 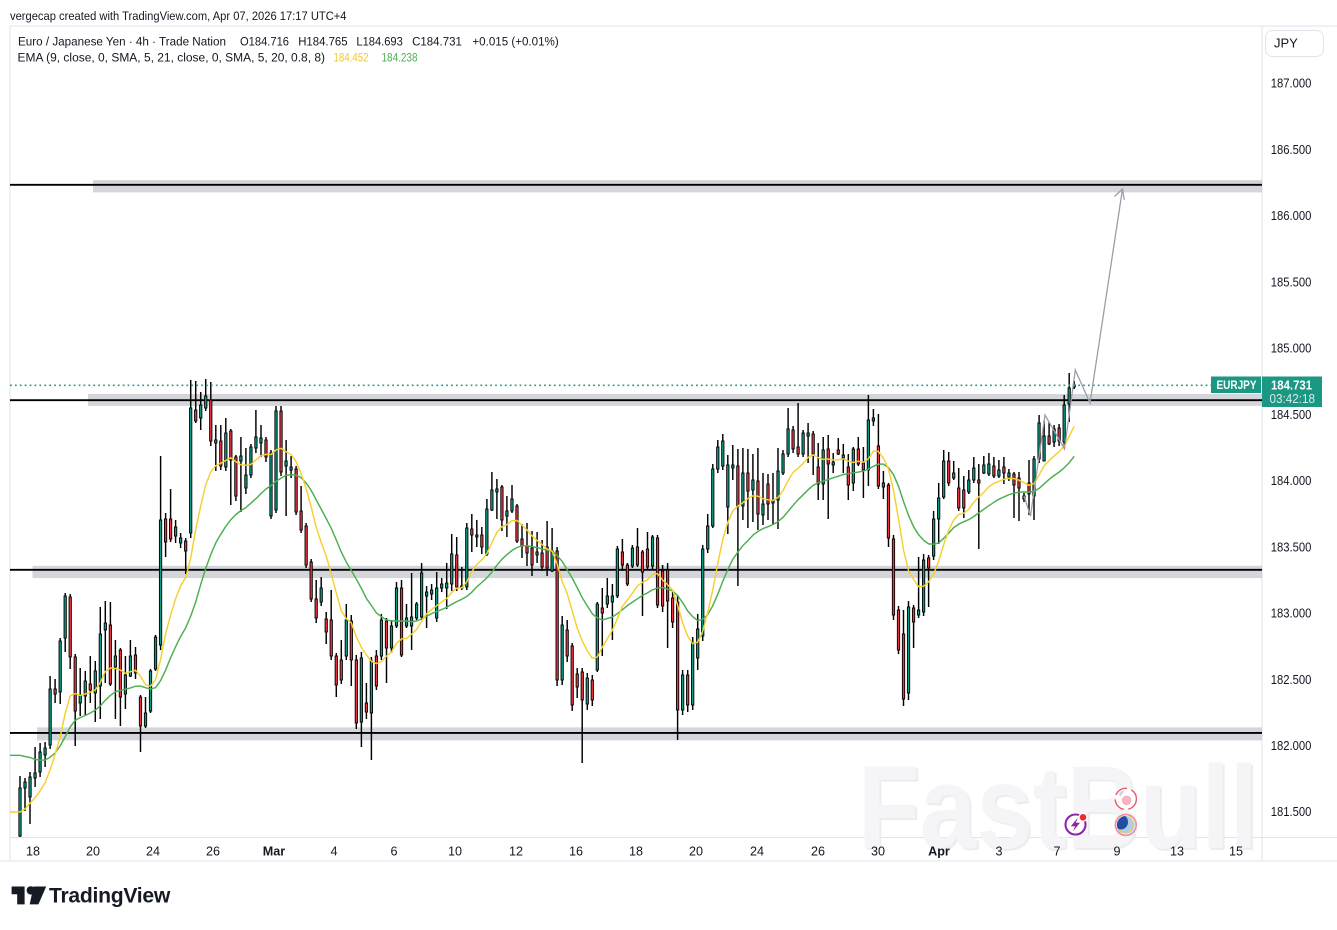 What do you see at coordinates (1116, 851) in the screenshot?
I see `svg-text: 9` at bounding box center [1116, 851].